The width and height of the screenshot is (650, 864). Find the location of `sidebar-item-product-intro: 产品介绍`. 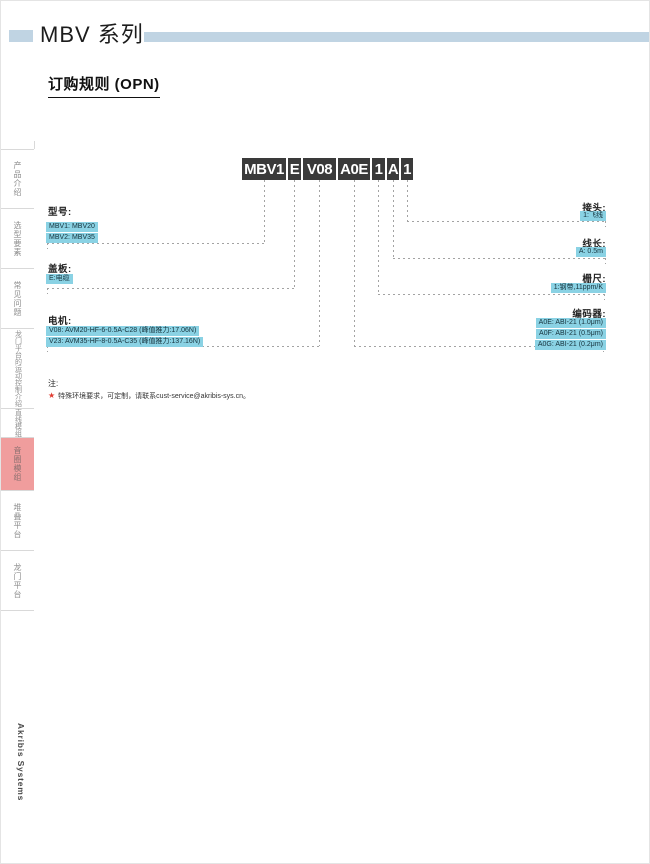

sidebar-item-product-intro: 产品介绍 is located at coordinates (17, 178).